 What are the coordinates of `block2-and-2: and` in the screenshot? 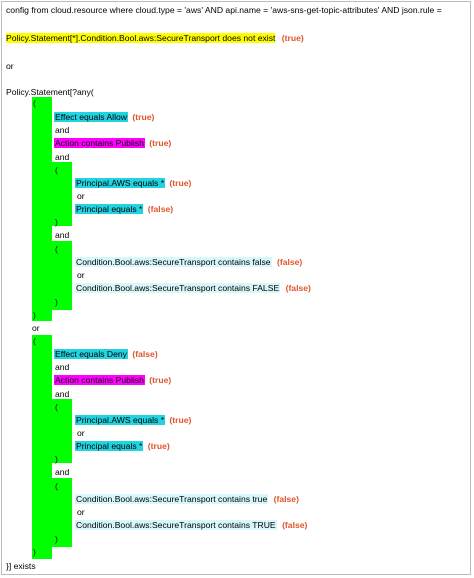 It's located at (62, 394).